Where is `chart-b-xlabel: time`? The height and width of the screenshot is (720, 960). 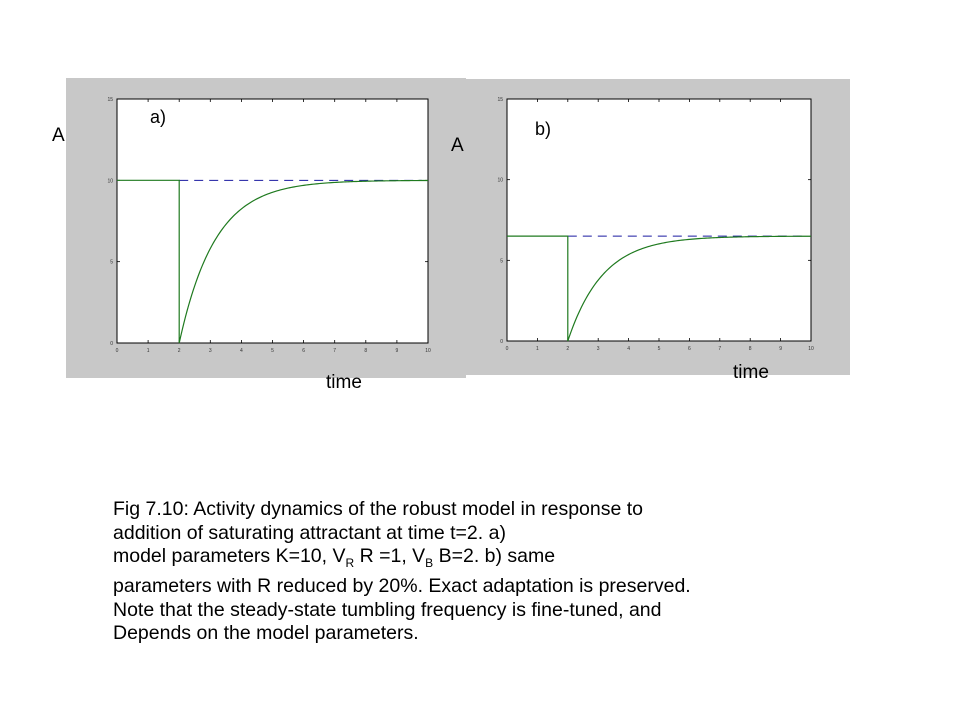
chart-b-xlabel: time is located at coordinates (751, 372).